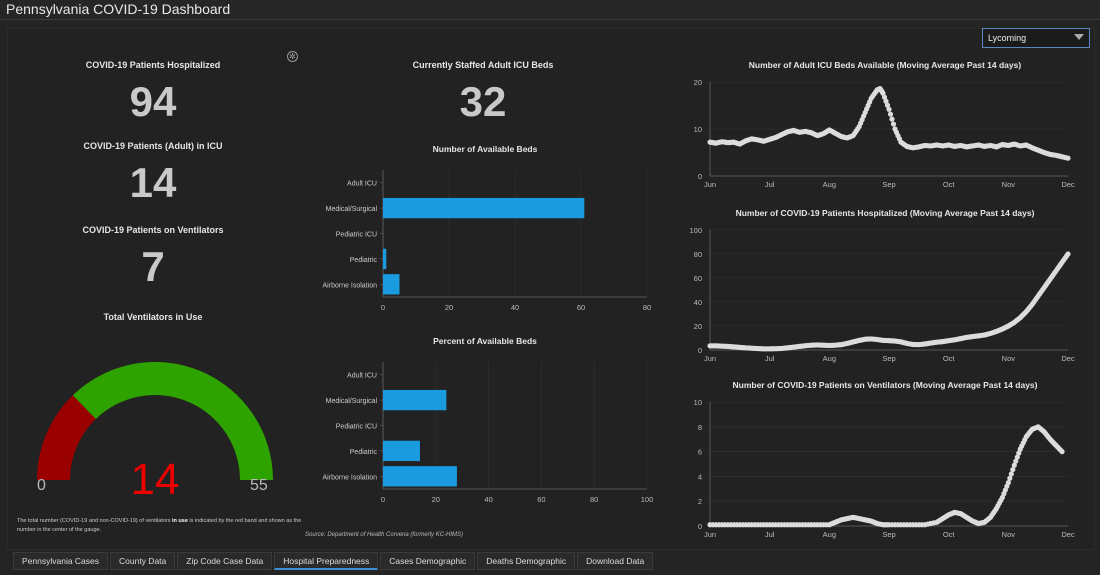  What do you see at coordinates (526, 561) in the screenshot?
I see `tab-deaths-demographic: Deaths Demographic` at bounding box center [526, 561].